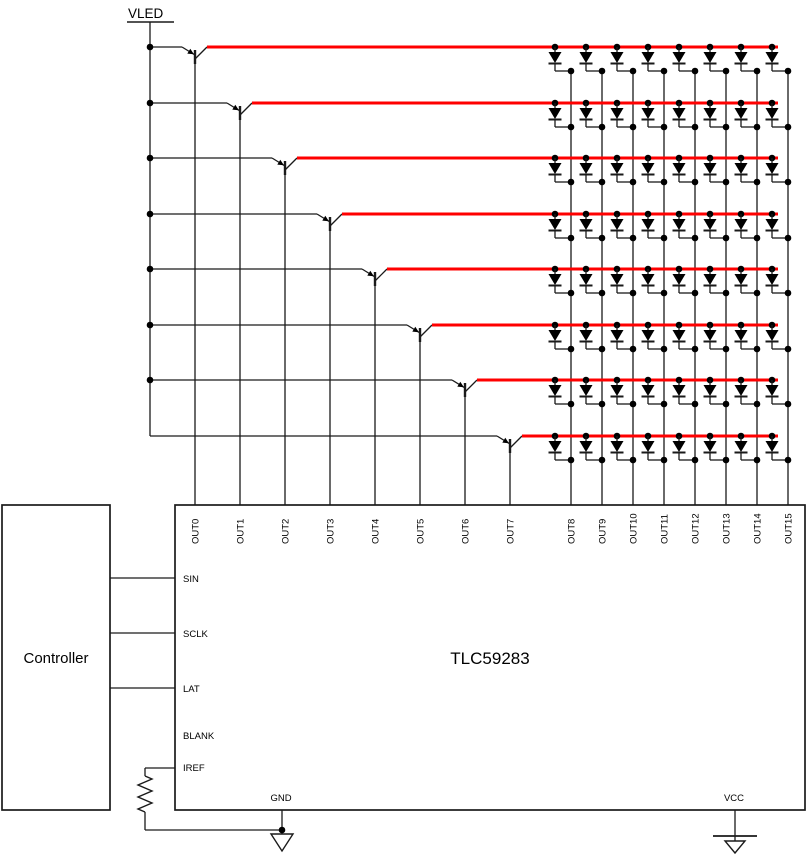 The image size is (812, 861). What do you see at coordinates (758, 528) in the screenshot?
I see `out-pin-label: OUT14` at bounding box center [758, 528].